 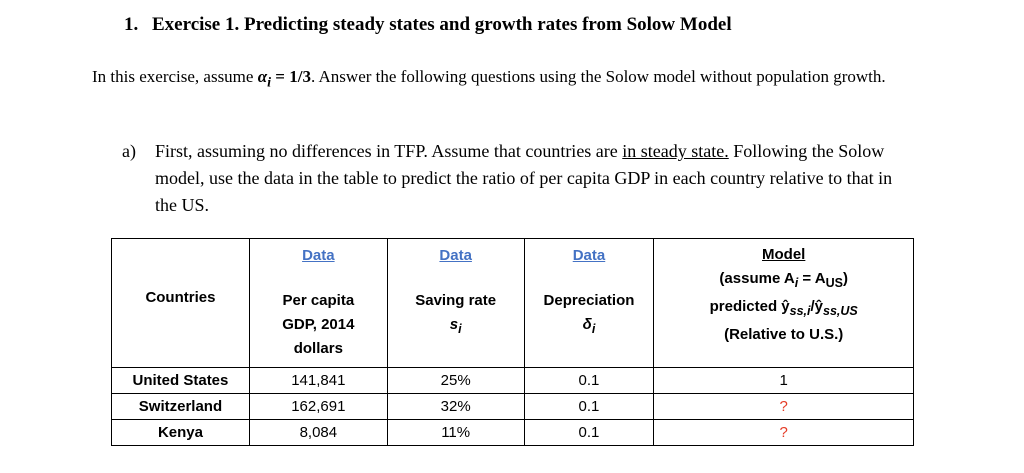 I want to click on exercise-number: 1., so click(x=131, y=24).